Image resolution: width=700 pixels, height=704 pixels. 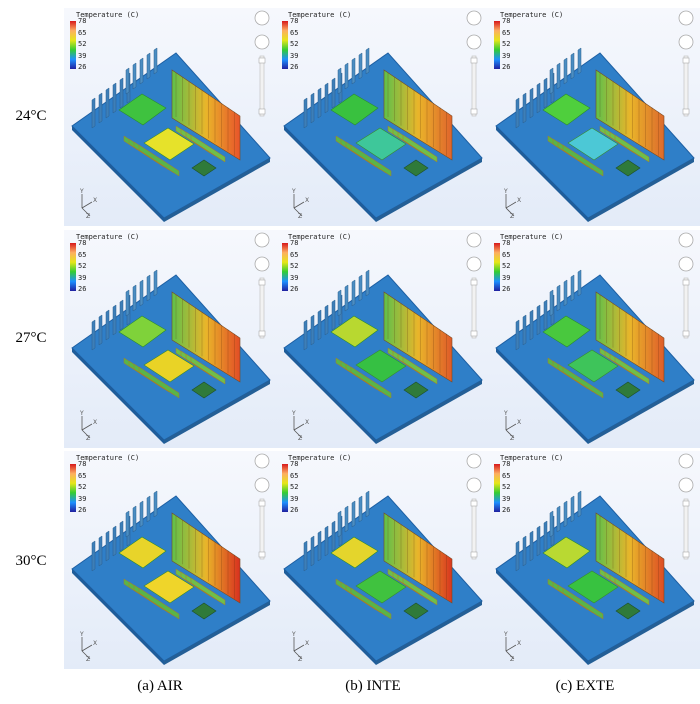 What do you see at coordinates (171, 338) in the screenshot?
I see `pcb-board-render` at bounding box center [171, 338].